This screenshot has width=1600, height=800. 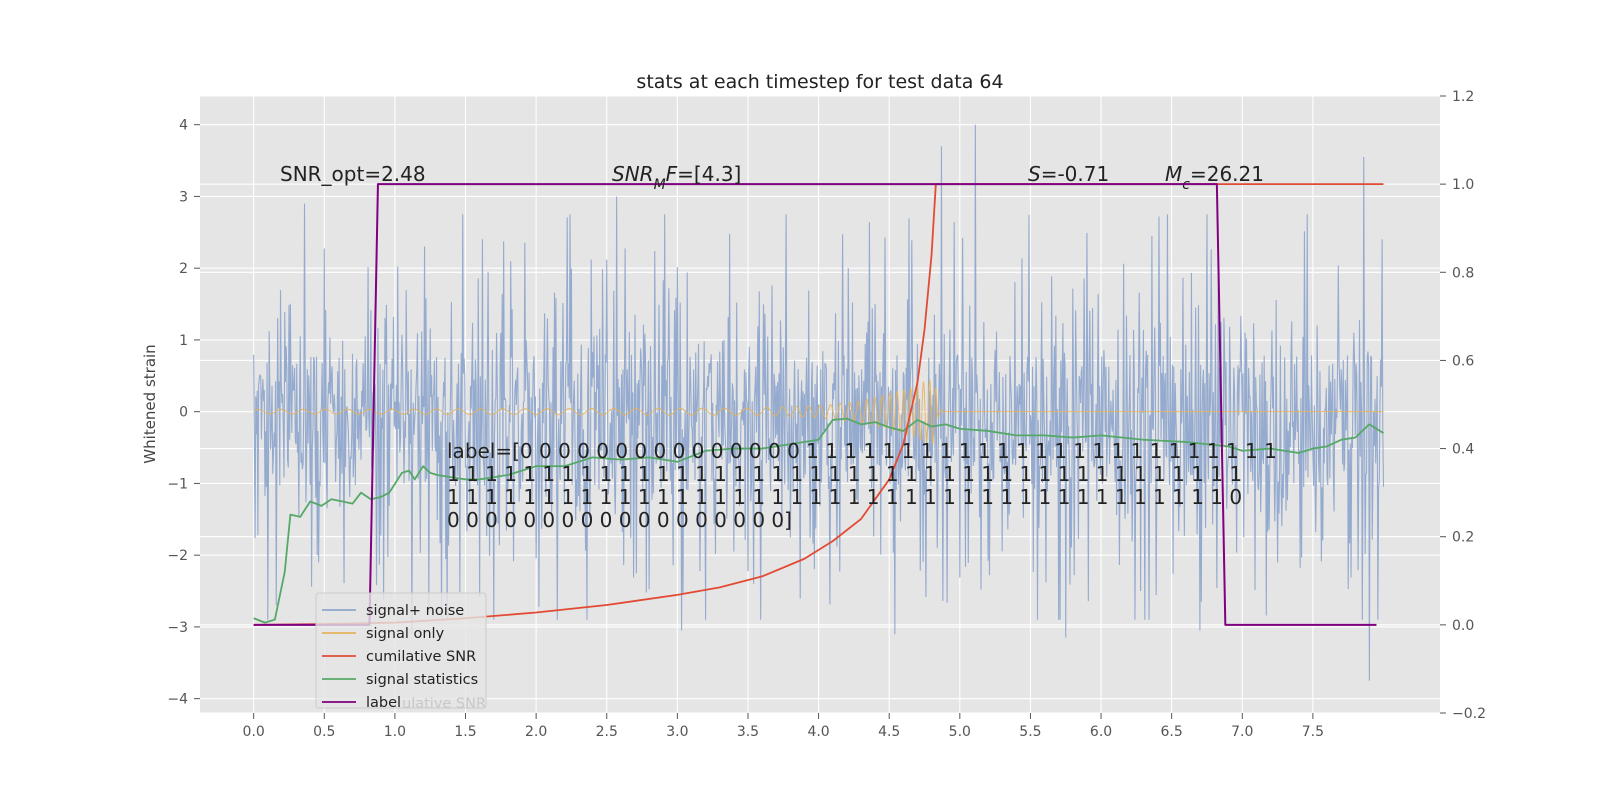 I want to click on x-tick-label-0: 0.0, so click(x=254, y=732).